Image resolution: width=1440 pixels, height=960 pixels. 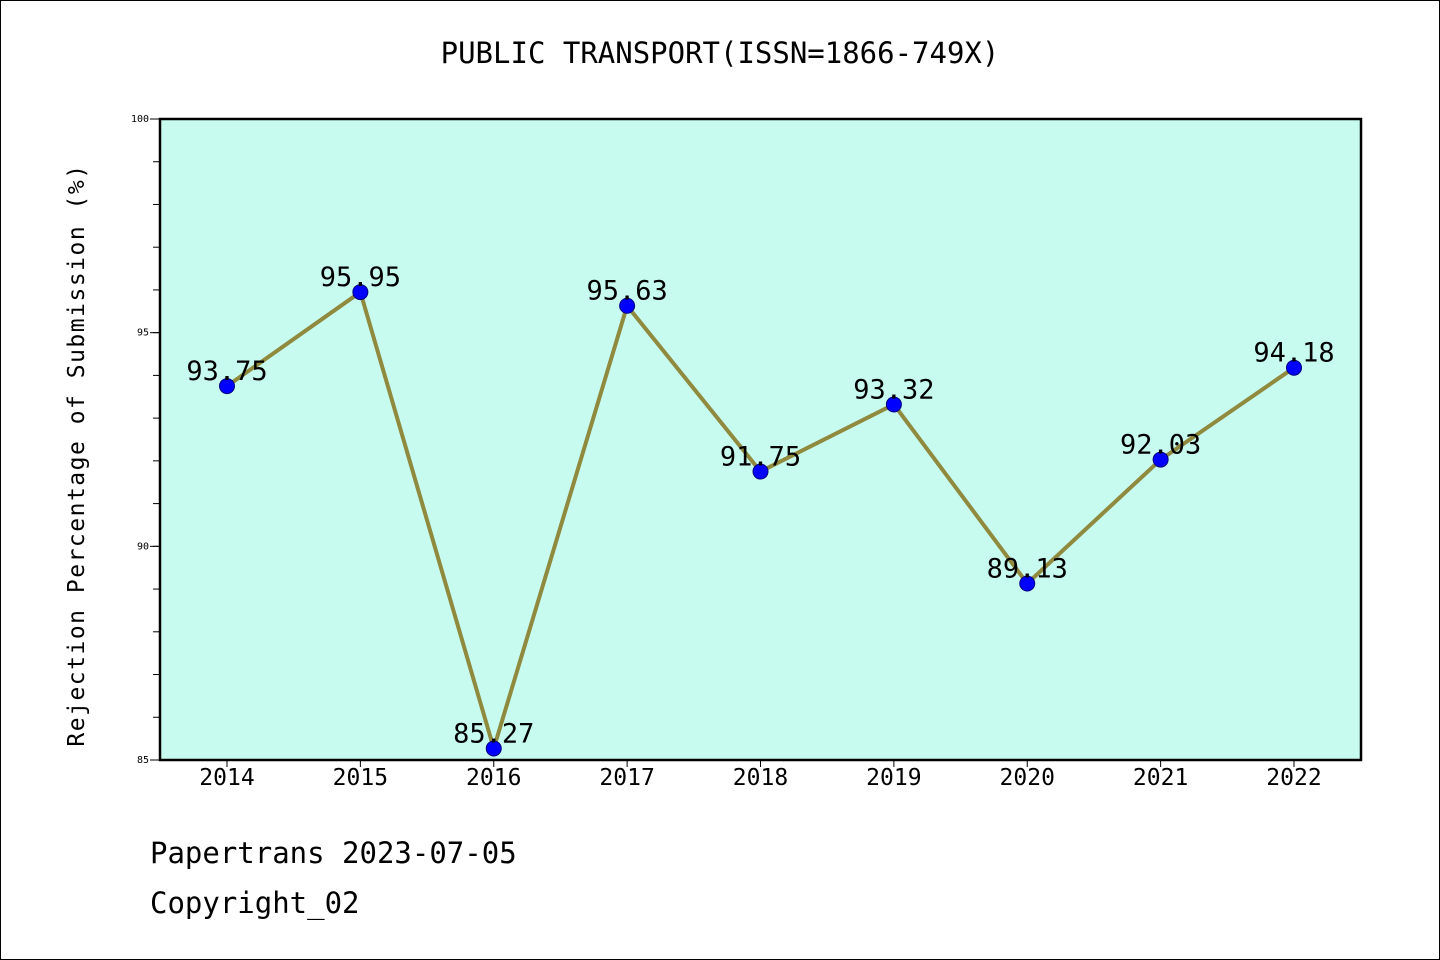 I want to click on data-label: 95.63, so click(x=626, y=291).